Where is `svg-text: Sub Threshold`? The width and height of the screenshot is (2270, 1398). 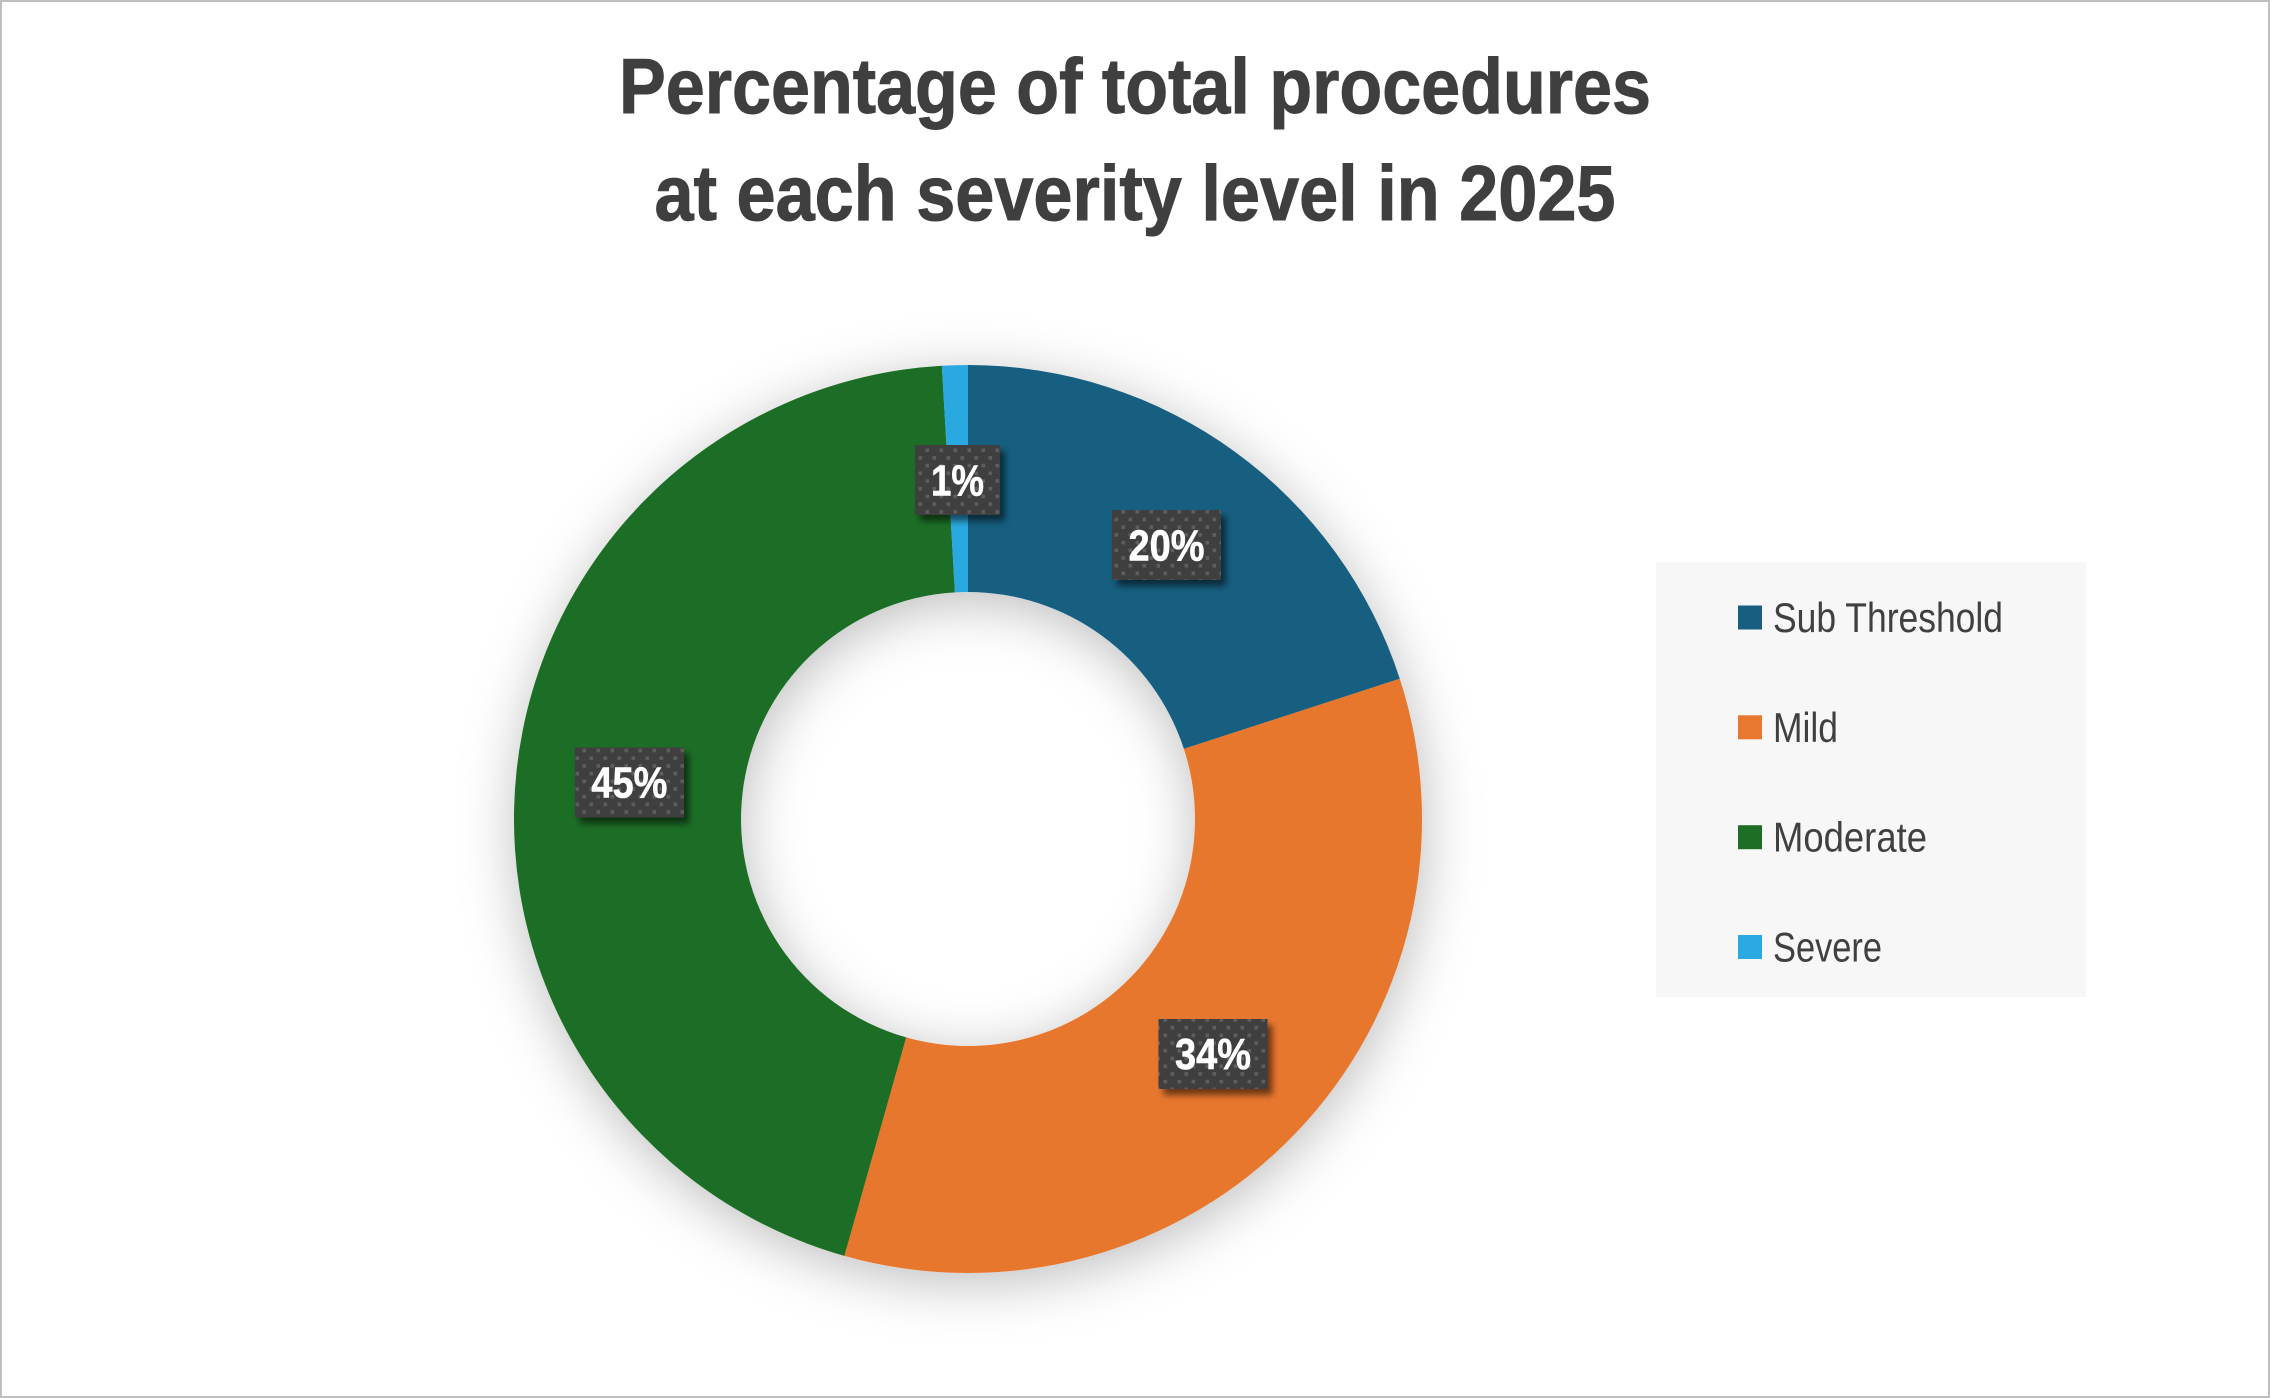 svg-text: Sub Threshold is located at coordinates (1888, 617).